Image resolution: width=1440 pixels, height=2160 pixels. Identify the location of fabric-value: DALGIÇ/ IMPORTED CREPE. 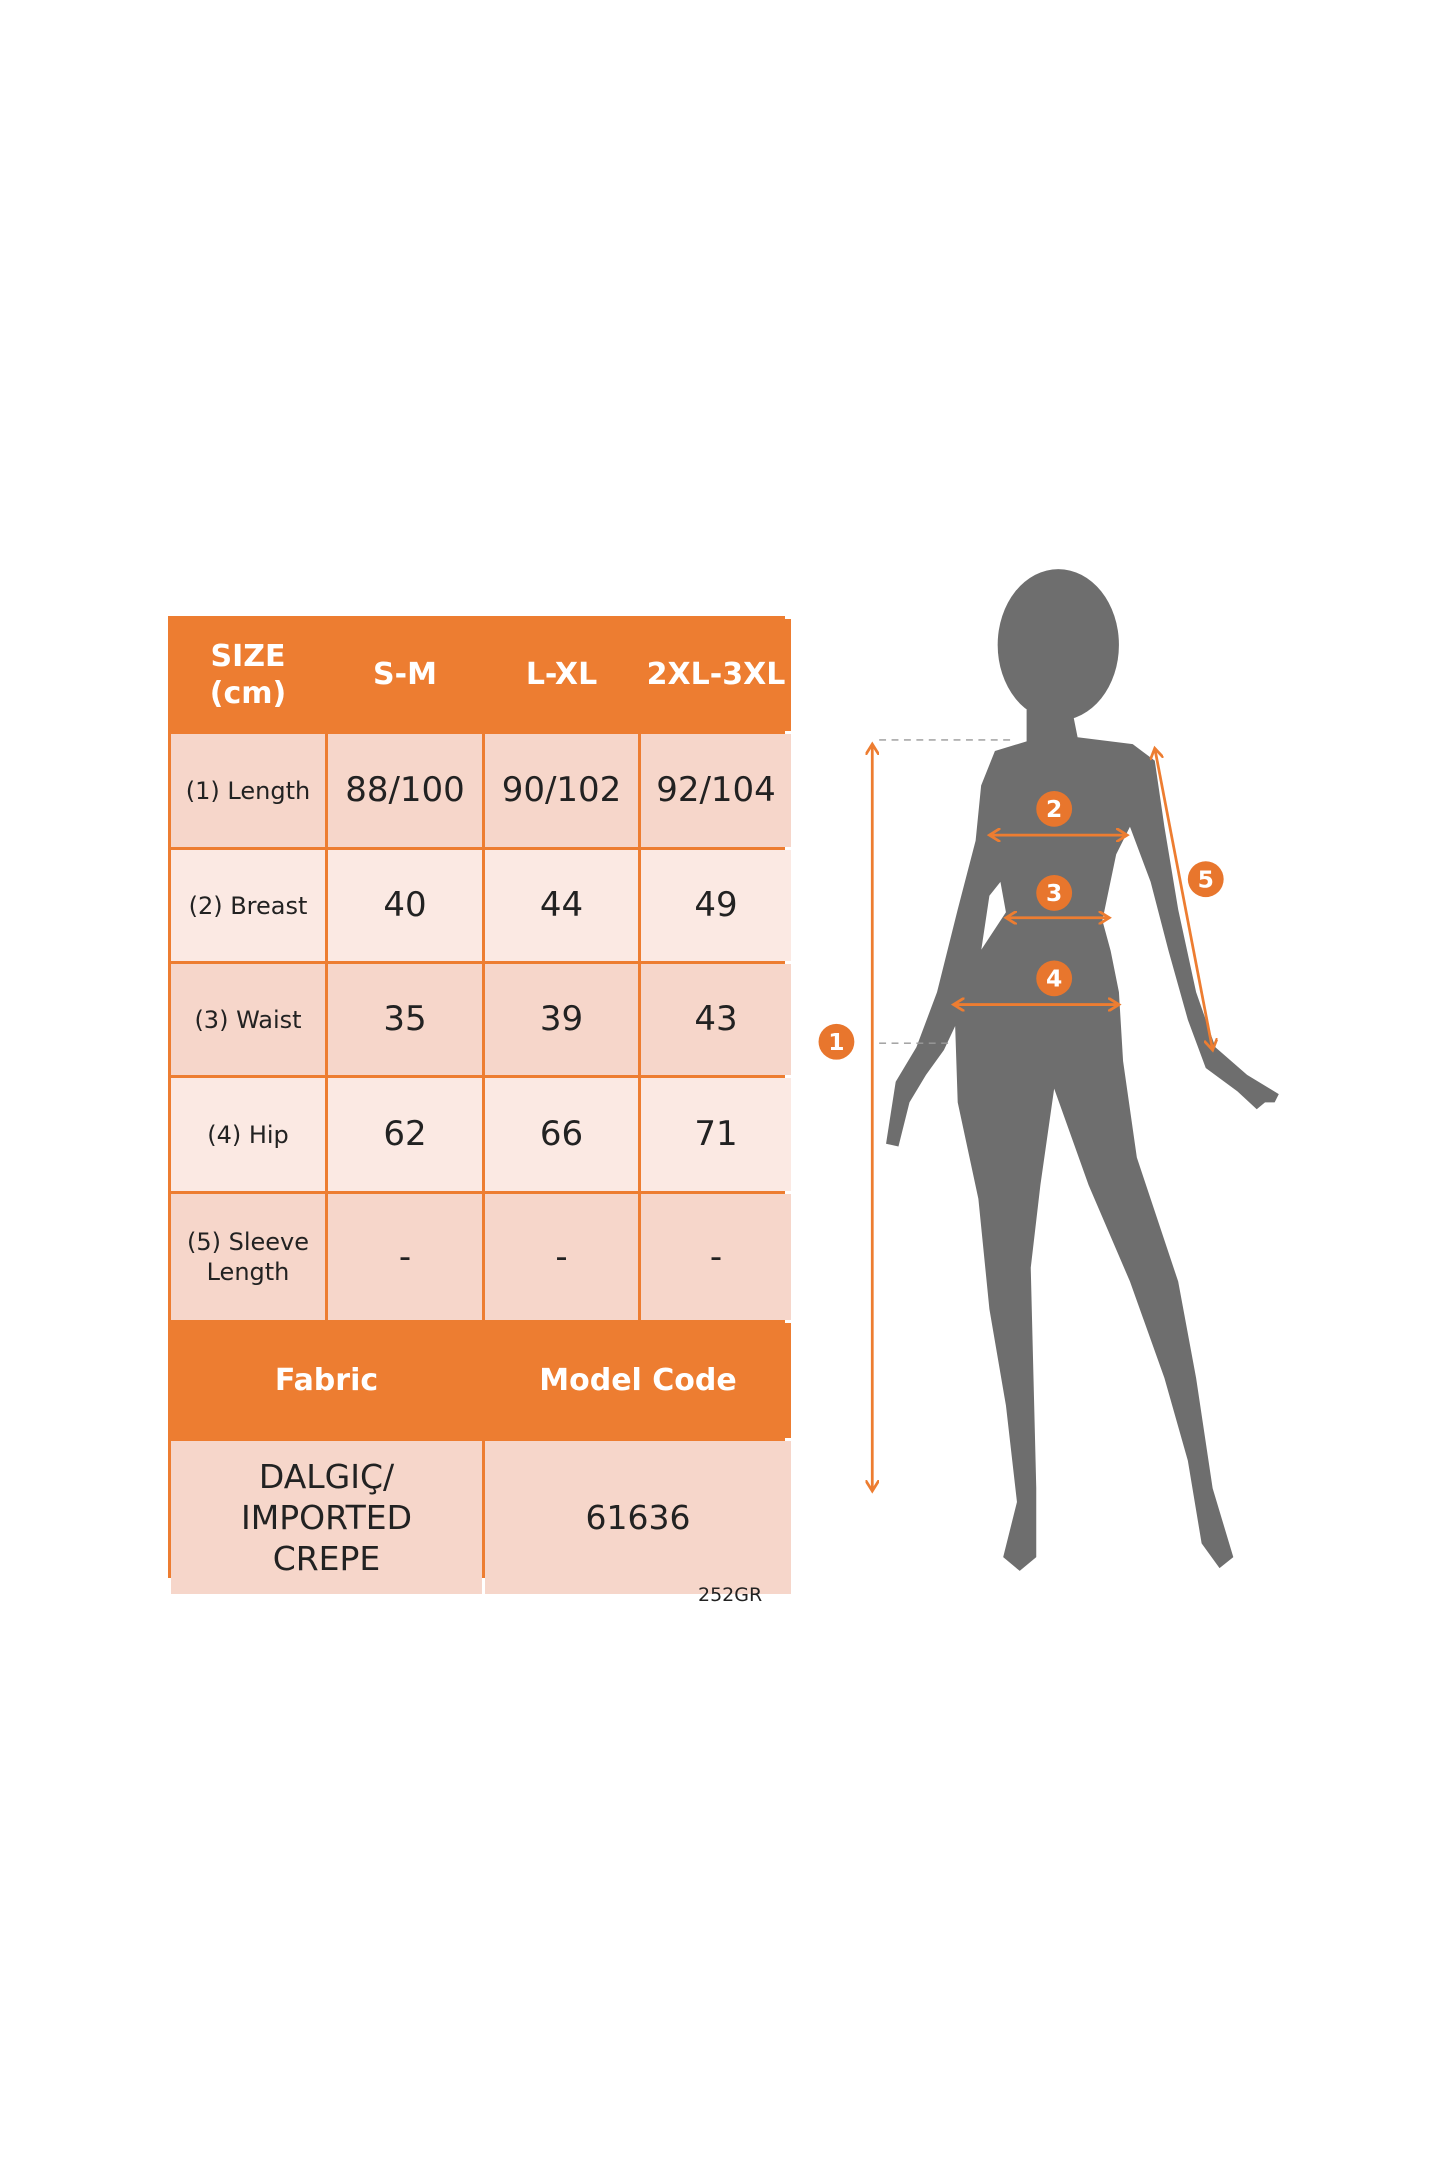
(326, 1517).